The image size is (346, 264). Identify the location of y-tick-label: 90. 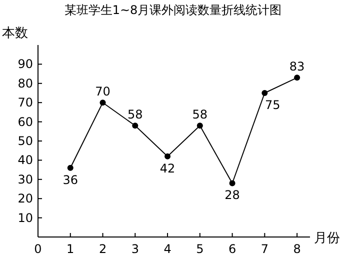
(25, 64).